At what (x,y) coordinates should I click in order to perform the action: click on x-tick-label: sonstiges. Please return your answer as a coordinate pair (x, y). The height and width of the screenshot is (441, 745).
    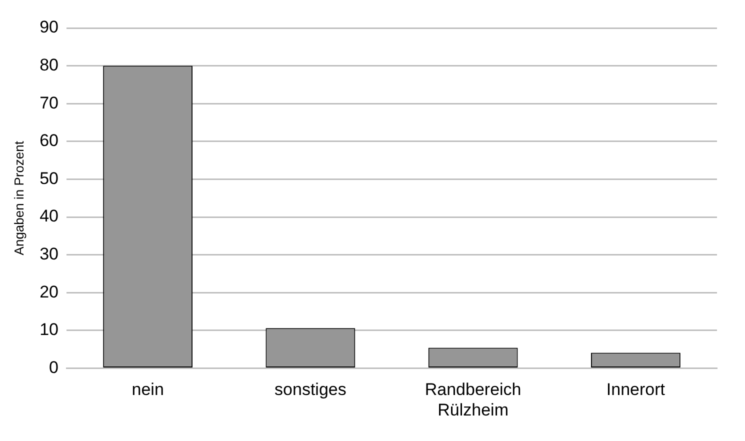
    Looking at the image, I should click on (310, 390).